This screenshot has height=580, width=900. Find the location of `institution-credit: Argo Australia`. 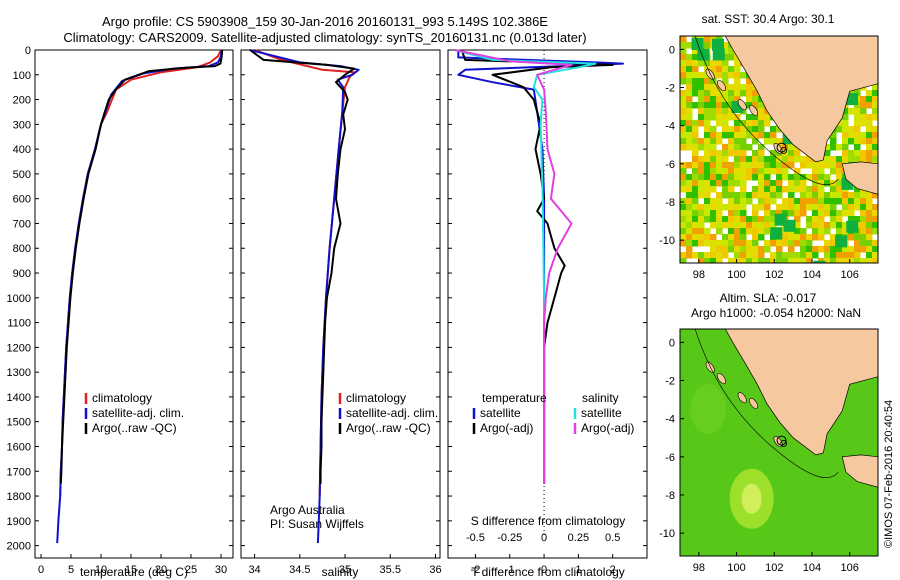

institution-credit: Argo Australia is located at coordinates (307, 510).